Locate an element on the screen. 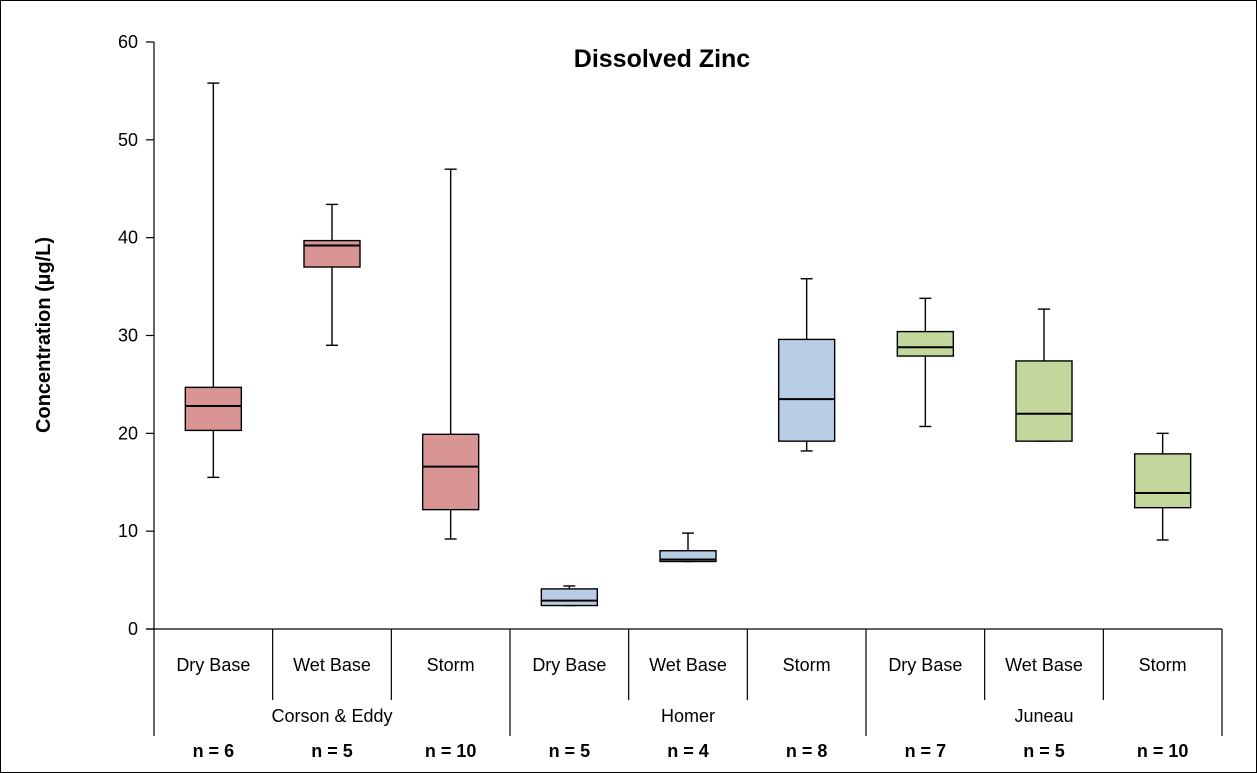  y-axis-label: Concentration (µg/L) is located at coordinates (44, 335).